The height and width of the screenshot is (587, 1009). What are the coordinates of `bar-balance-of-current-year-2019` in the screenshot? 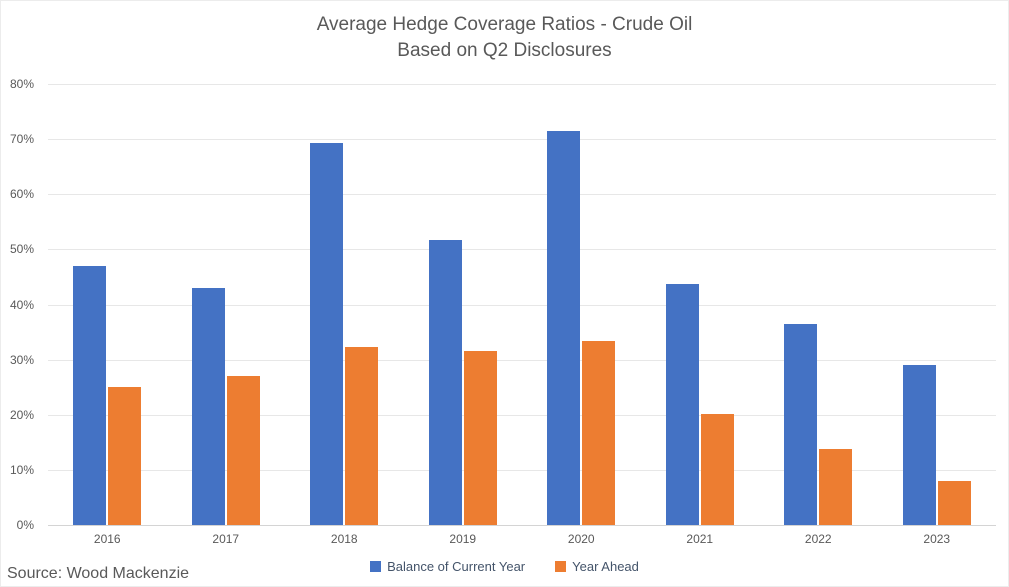 It's located at (445, 382).